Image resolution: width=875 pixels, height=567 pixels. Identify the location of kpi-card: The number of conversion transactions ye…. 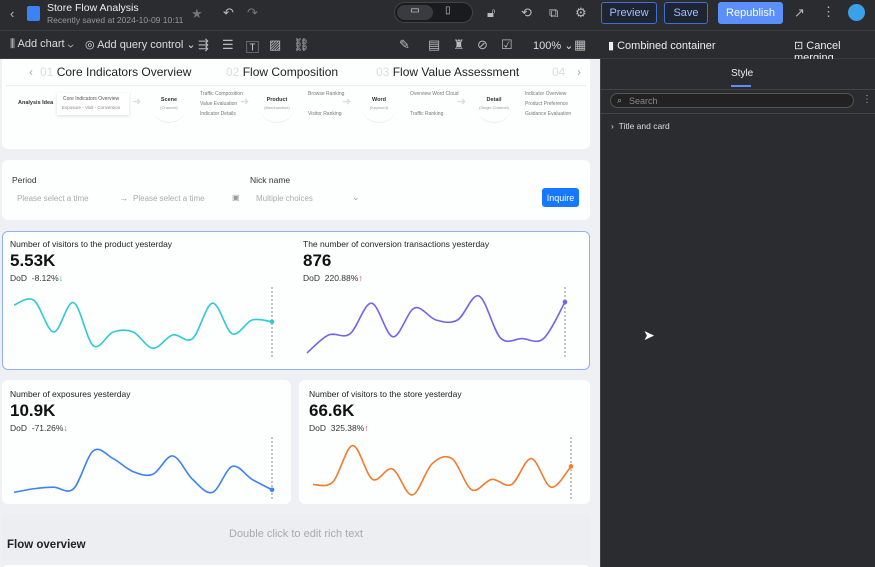
(438, 299).